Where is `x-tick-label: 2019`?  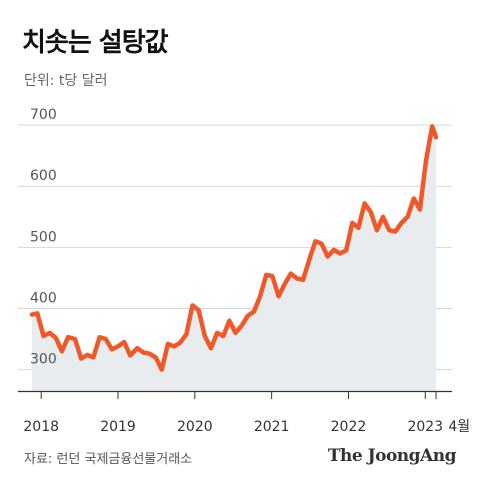 x-tick-label: 2019 is located at coordinates (118, 427).